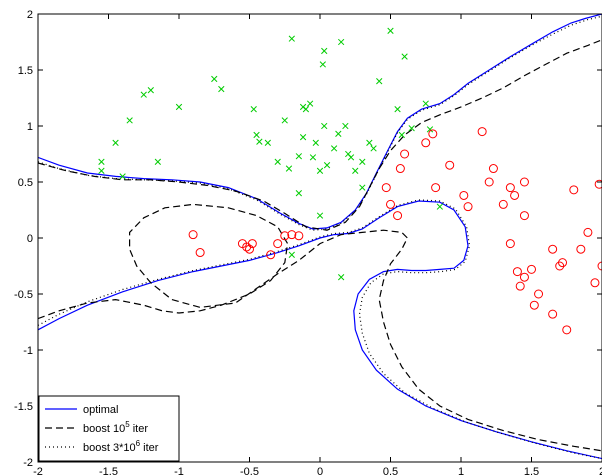 The width and height of the screenshot is (602, 476). I want to click on y-tick-label: 0.5, so click(25, 183).